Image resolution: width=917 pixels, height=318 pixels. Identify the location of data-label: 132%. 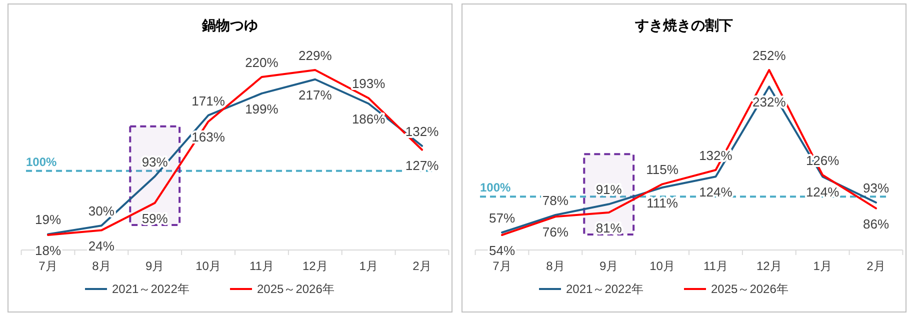
(422, 131).